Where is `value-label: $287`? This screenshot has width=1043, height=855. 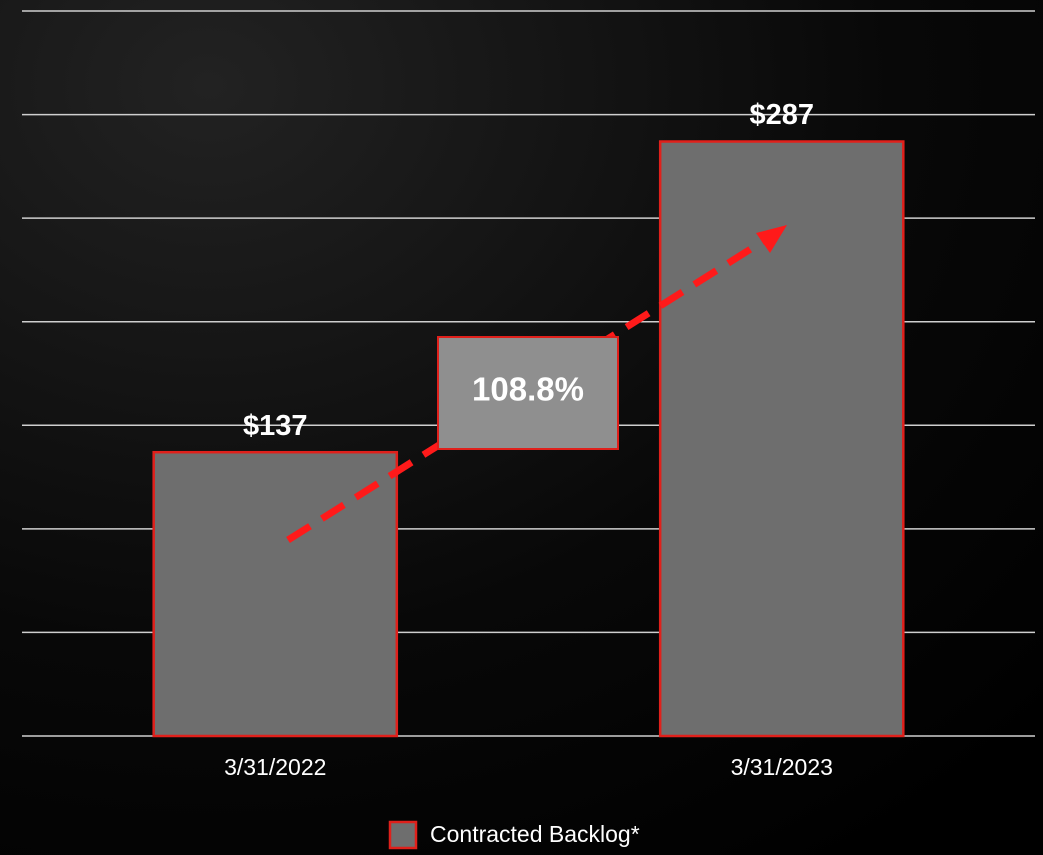
value-label: $287 is located at coordinates (781, 115).